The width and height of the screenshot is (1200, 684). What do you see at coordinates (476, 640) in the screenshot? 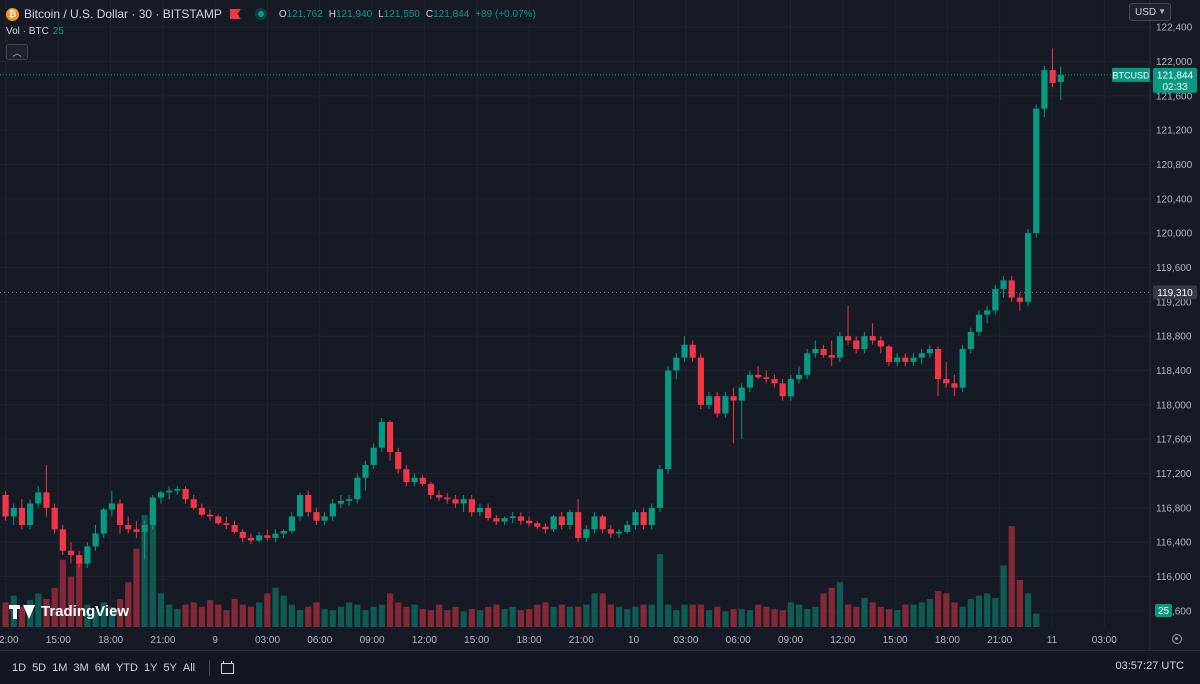
I see `x-tick-label: 15:00` at bounding box center [476, 640].